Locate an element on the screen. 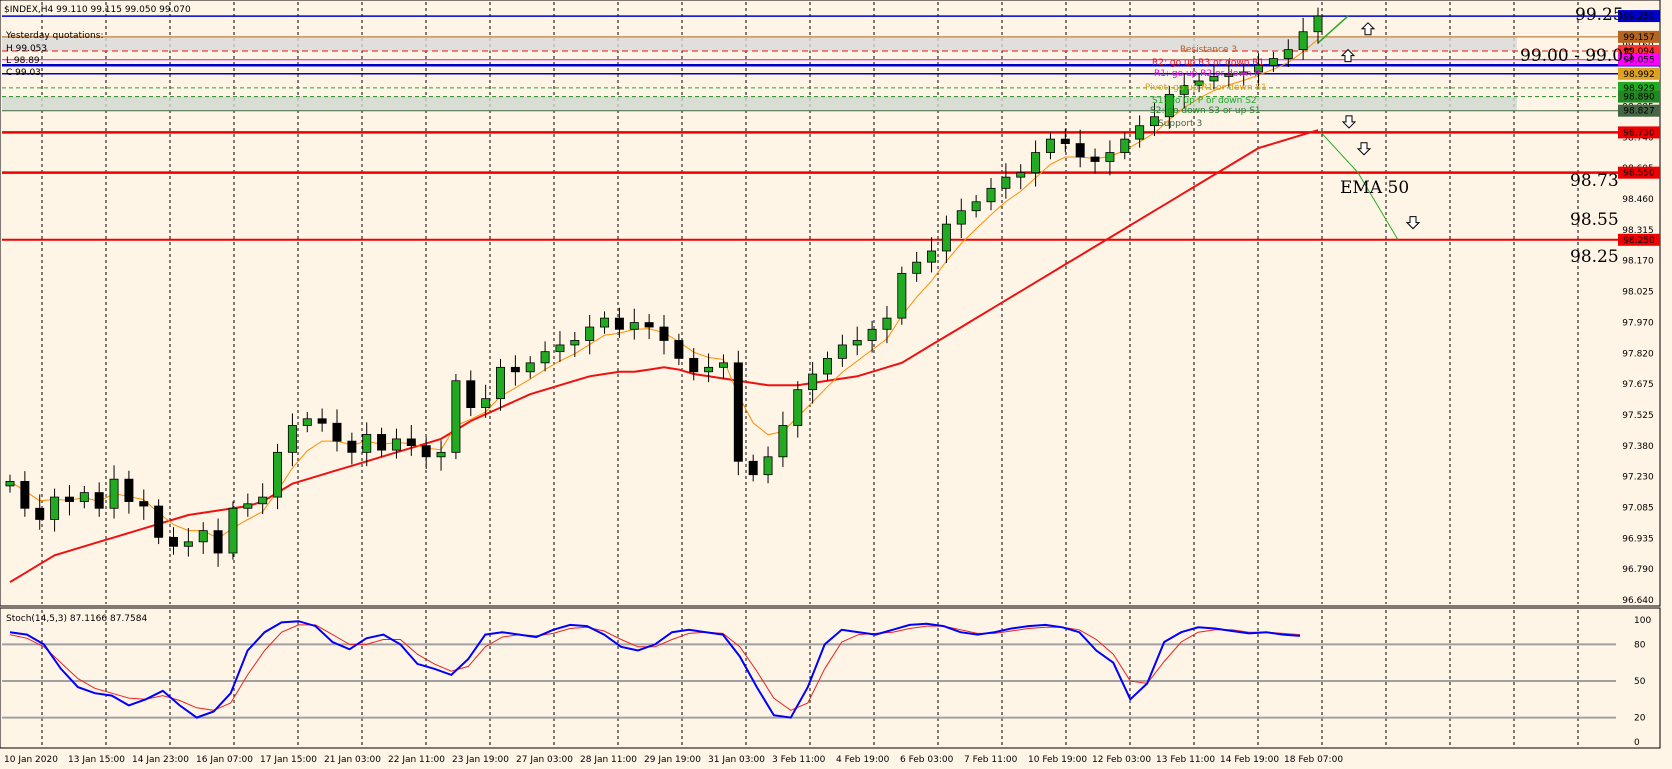 This screenshot has width=1672, height=769. time-label: 13 Jan 15:00 is located at coordinates (96, 760).